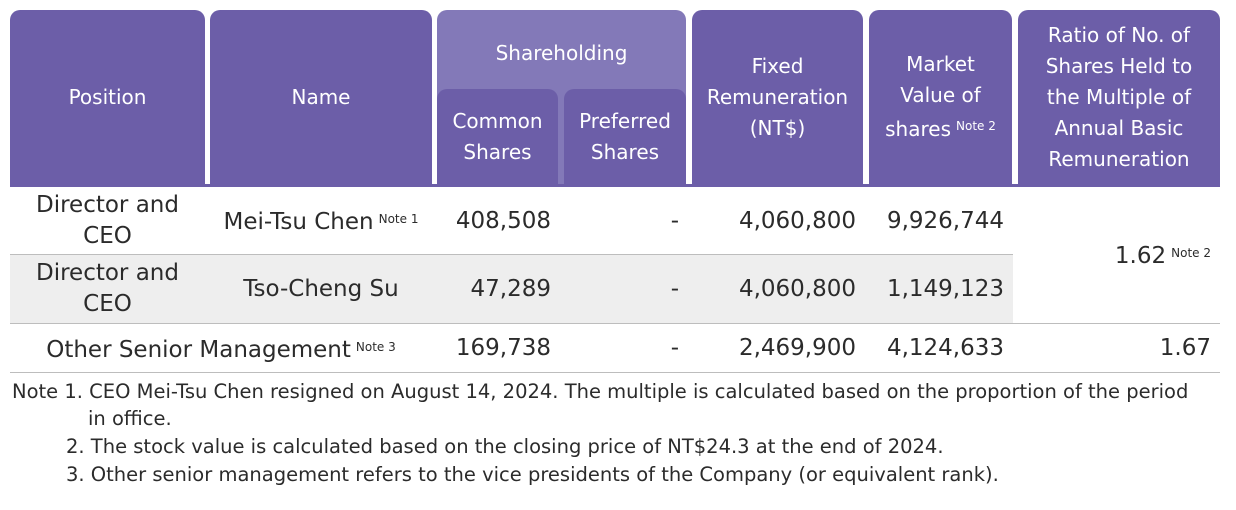 This screenshot has height=510, width=1236. I want to click on common-cell: 408,508, so click(494, 221).